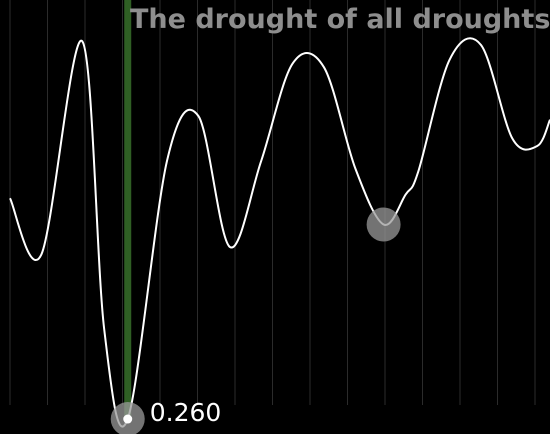  What do you see at coordinates (128, 419) in the screenshot?
I see `highlight-marker-dot` at bounding box center [128, 419].